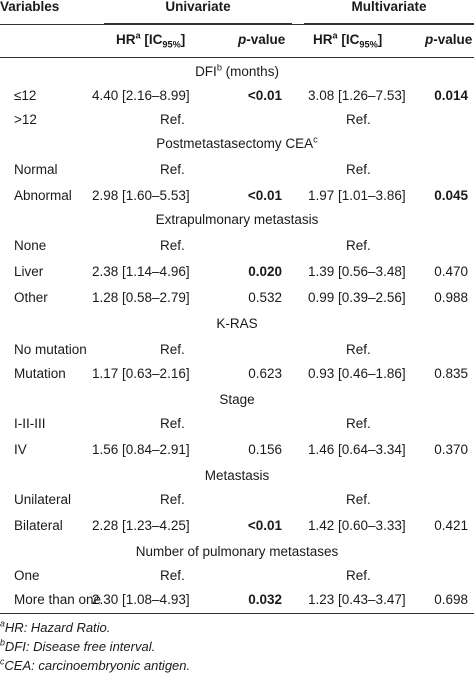 The width and height of the screenshot is (474, 676). Describe the element at coordinates (192, 575) in the screenshot. I see `table-row: One Ref. Ref.` at that location.